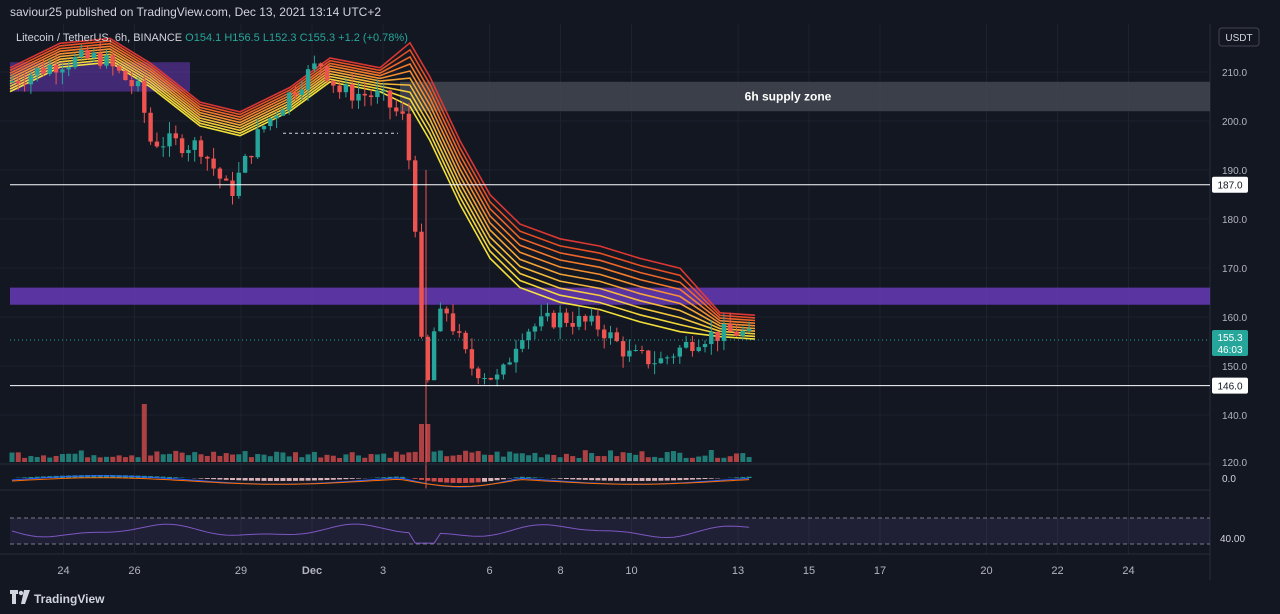 This screenshot has width=1280, height=614. What do you see at coordinates (1229, 387) in the screenshot?
I see `level-label: 146.0` at bounding box center [1229, 387].